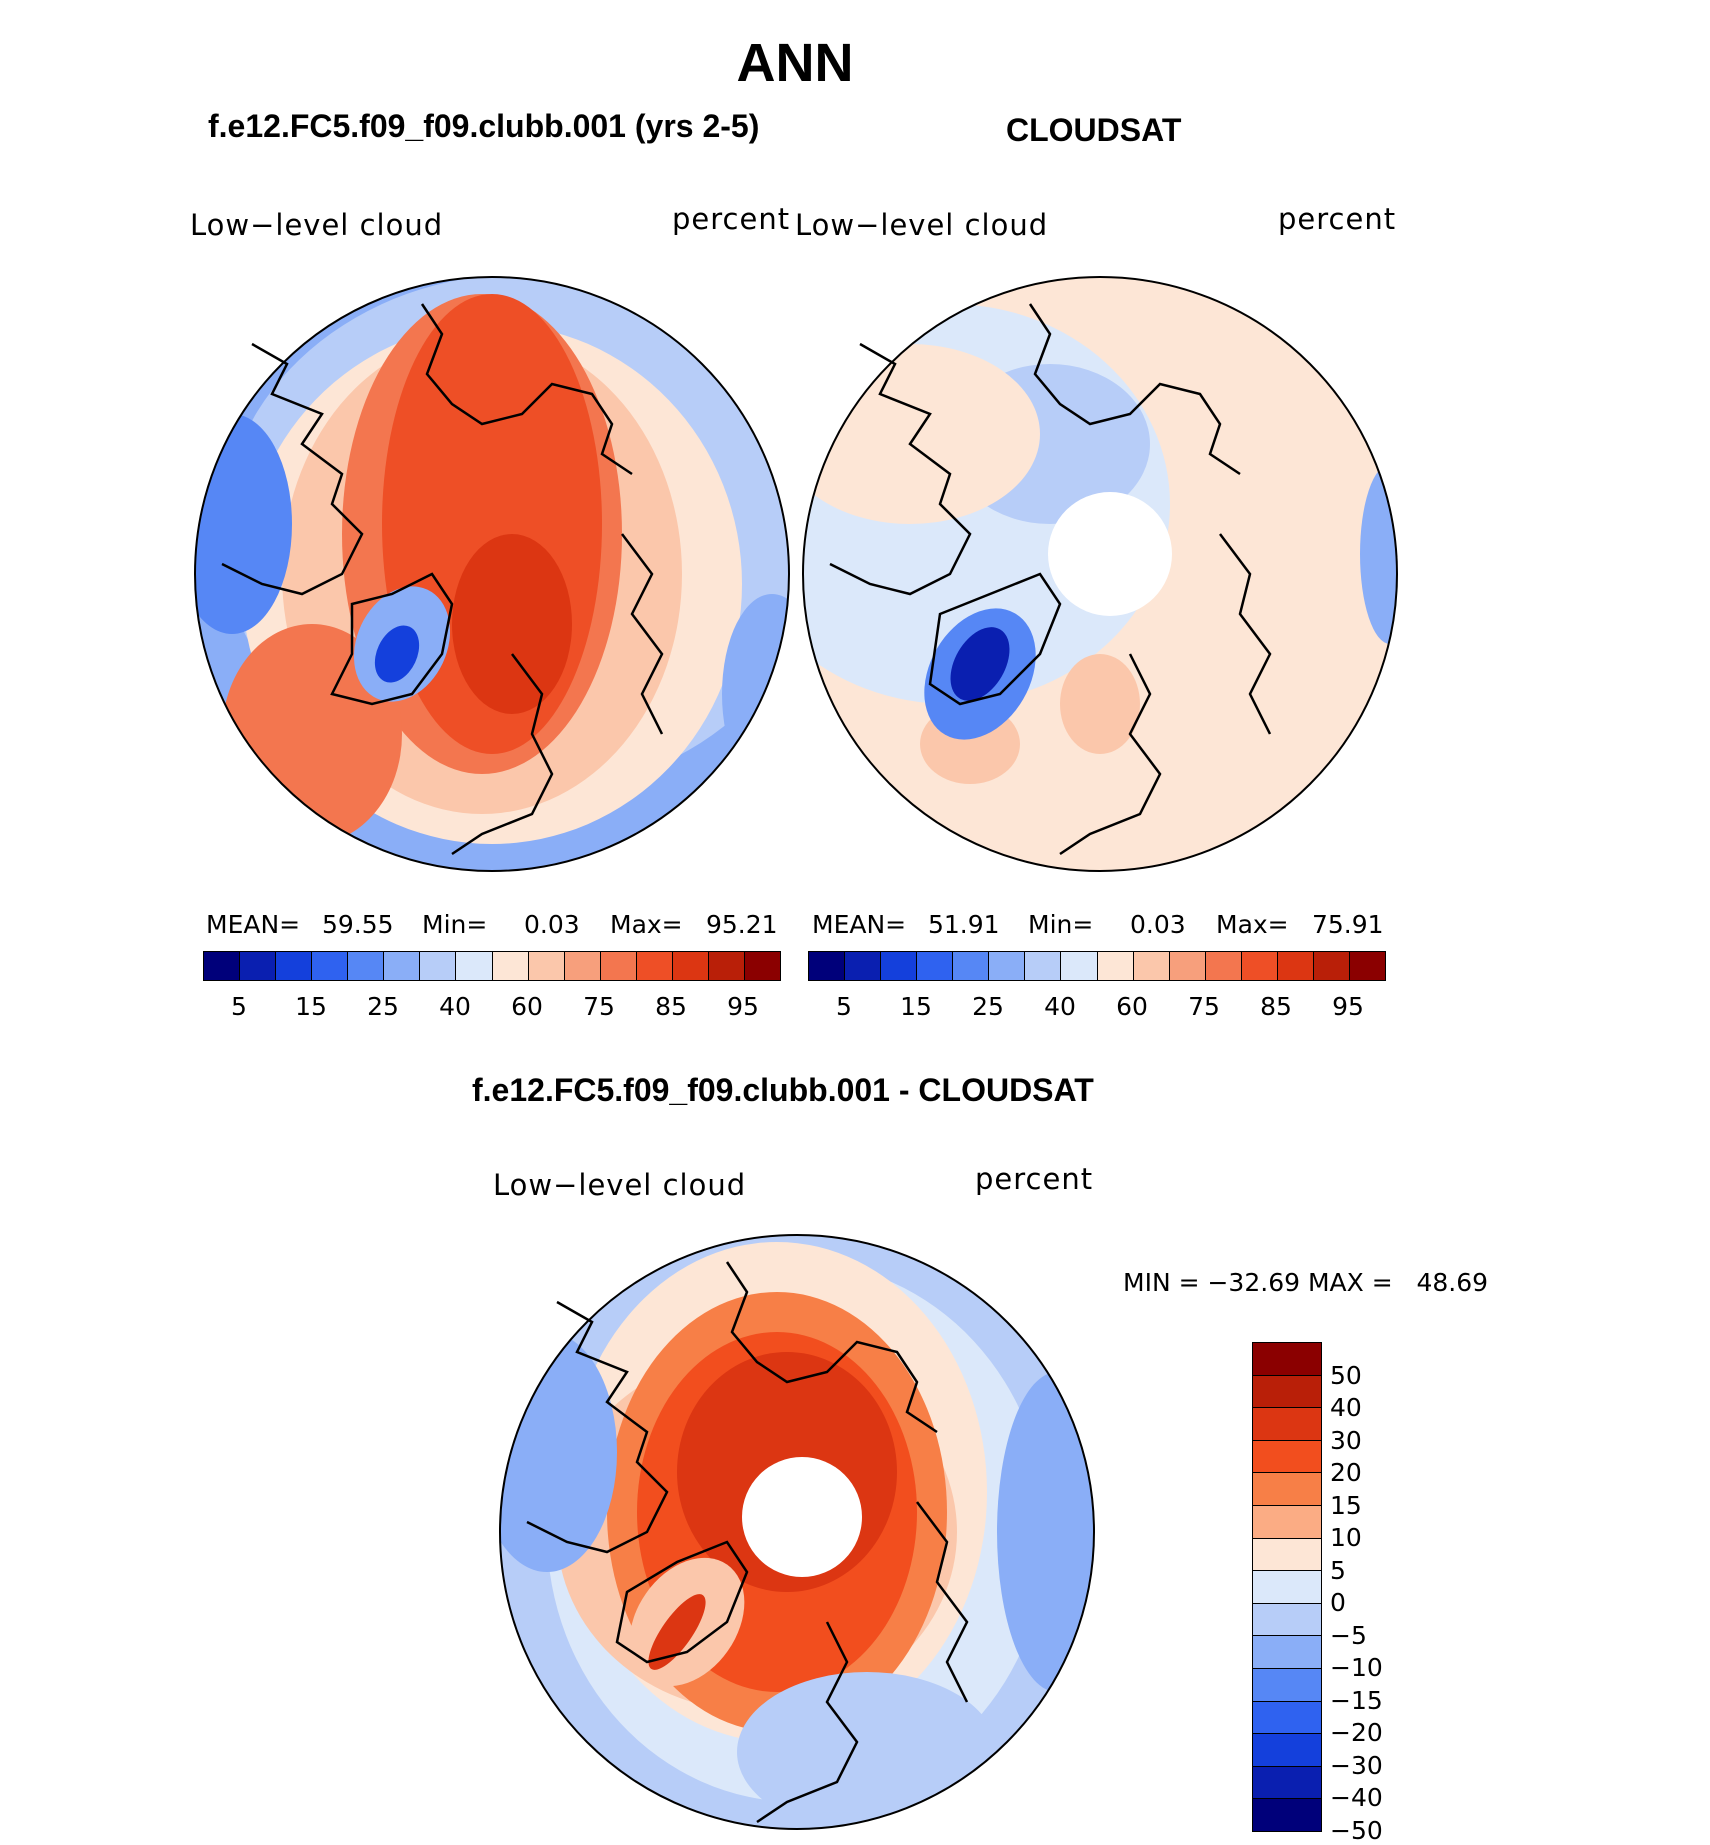  Describe the element at coordinates (484, 126) in the screenshot. I see `model-panel-header: f.e12.FC5.f09_f09.clubb.001 (yrs 2-5)` at that location.